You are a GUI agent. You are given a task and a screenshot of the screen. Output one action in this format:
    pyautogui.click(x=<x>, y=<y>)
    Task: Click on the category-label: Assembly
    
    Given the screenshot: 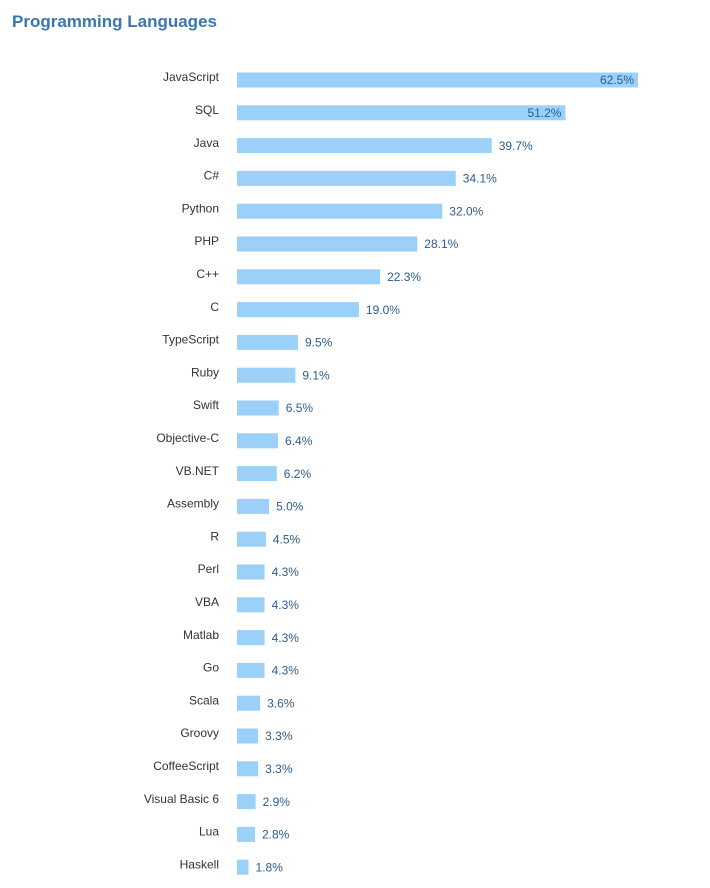 What is the action you would take?
    pyautogui.click(x=193, y=504)
    